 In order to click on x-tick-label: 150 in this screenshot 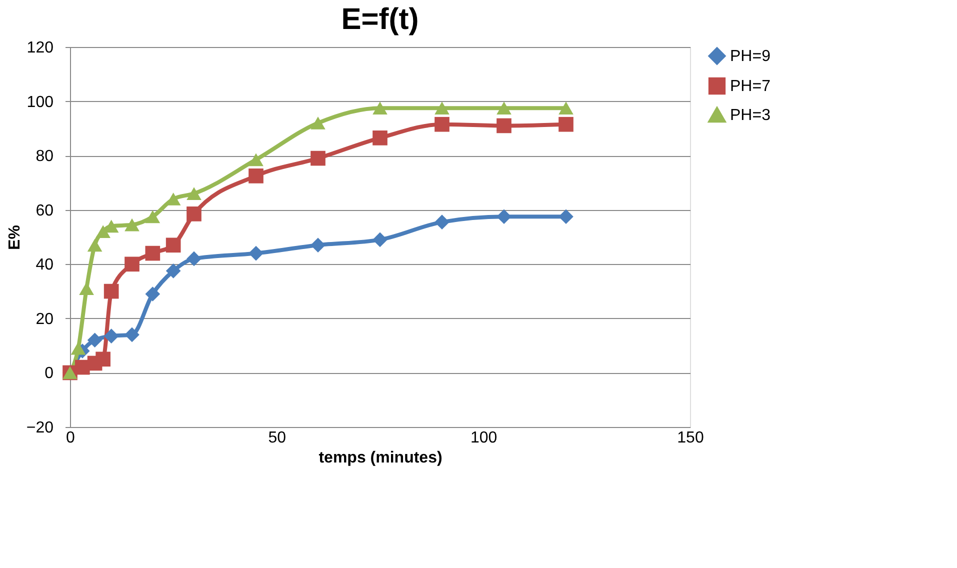, I will do `click(690, 438)`.